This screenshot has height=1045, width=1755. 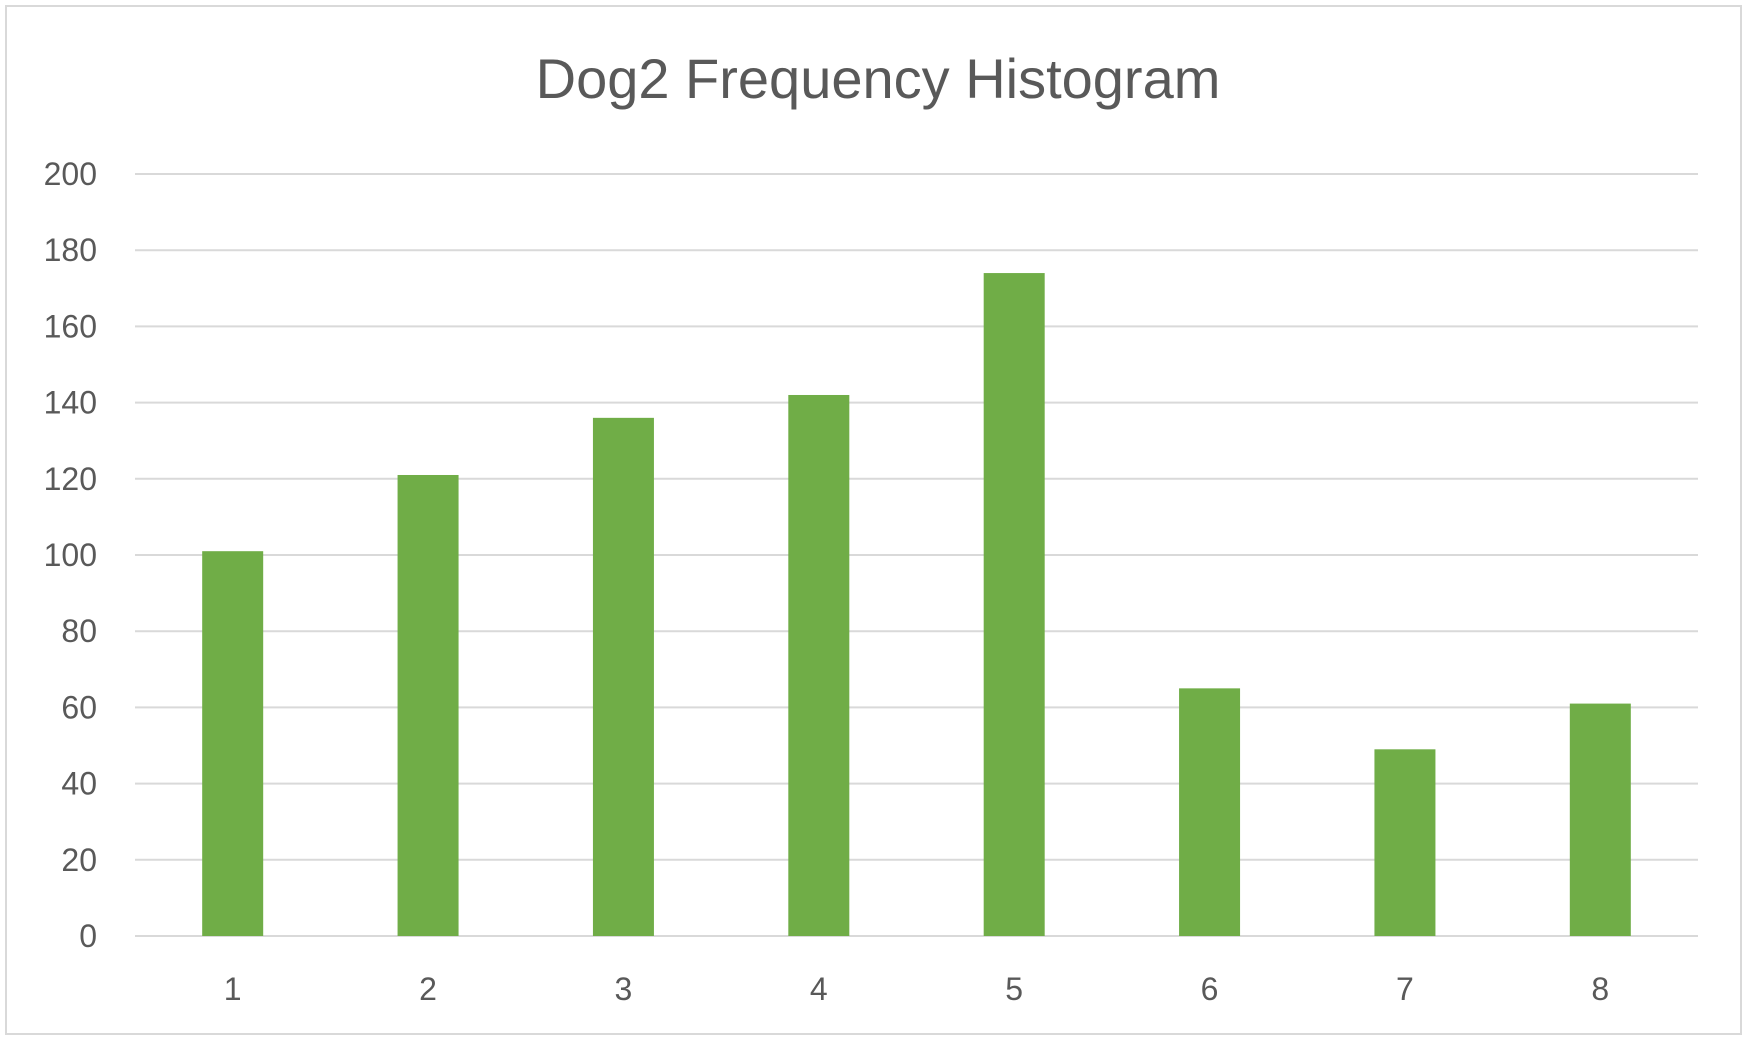 What do you see at coordinates (79, 860) in the screenshot?
I see `y-tick-label: 20` at bounding box center [79, 860].